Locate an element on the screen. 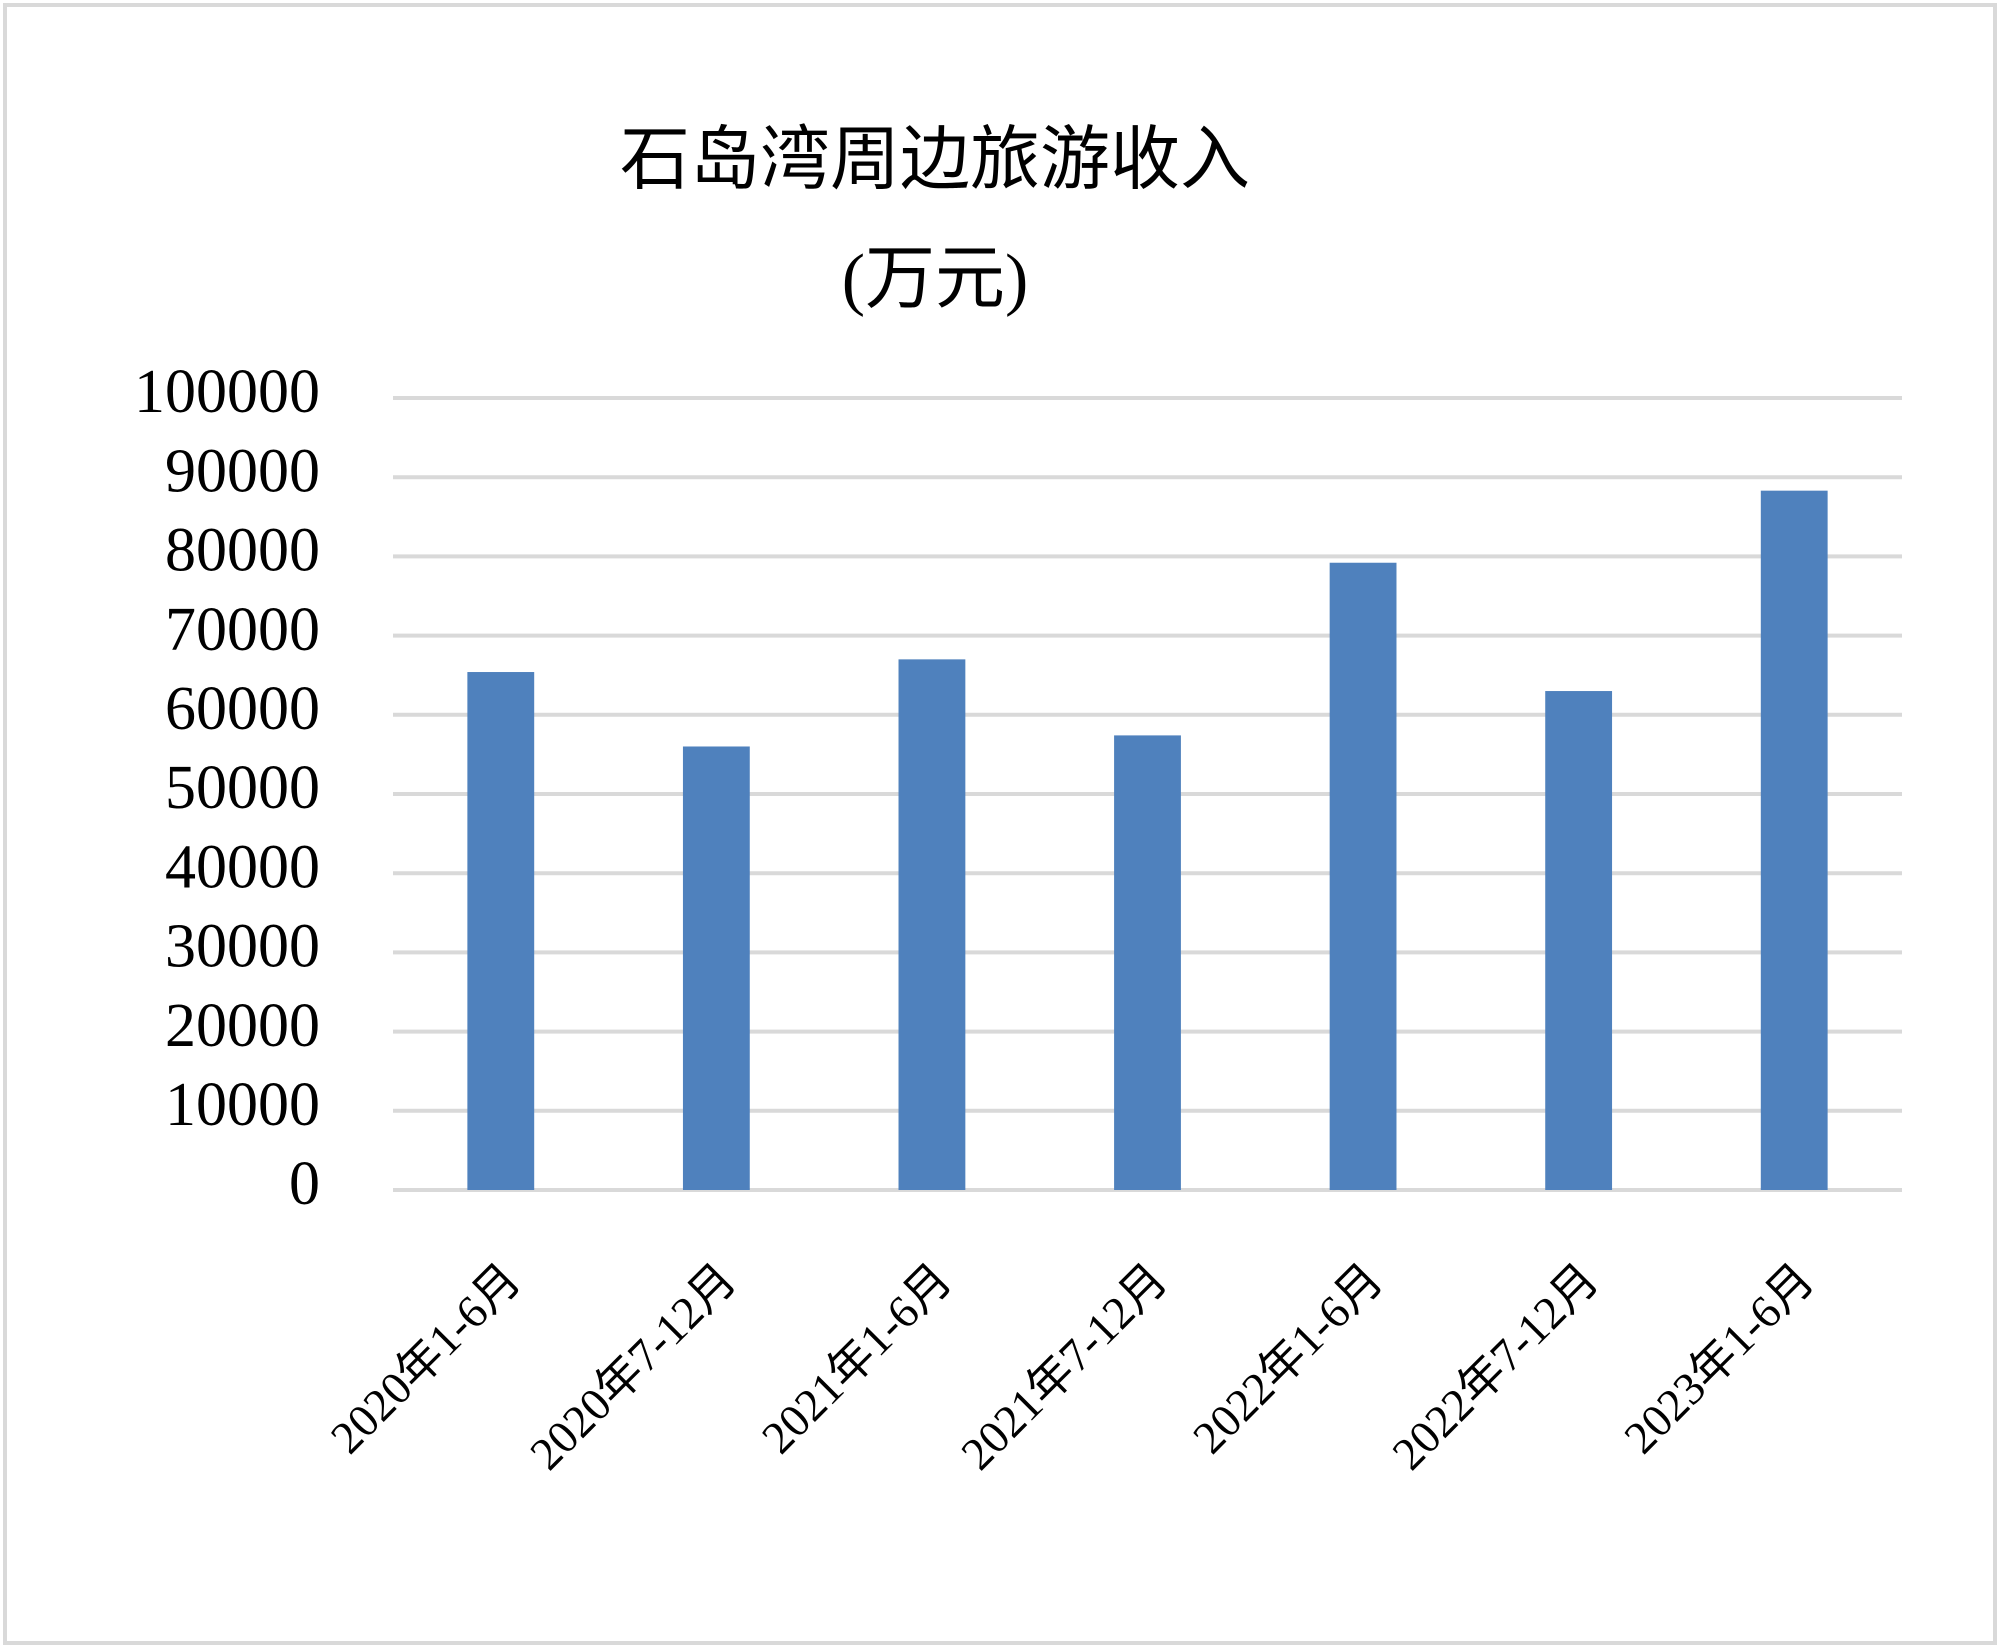  chart-title: 石岛湾周边旅游收入 is located at coordinates (935, 160).